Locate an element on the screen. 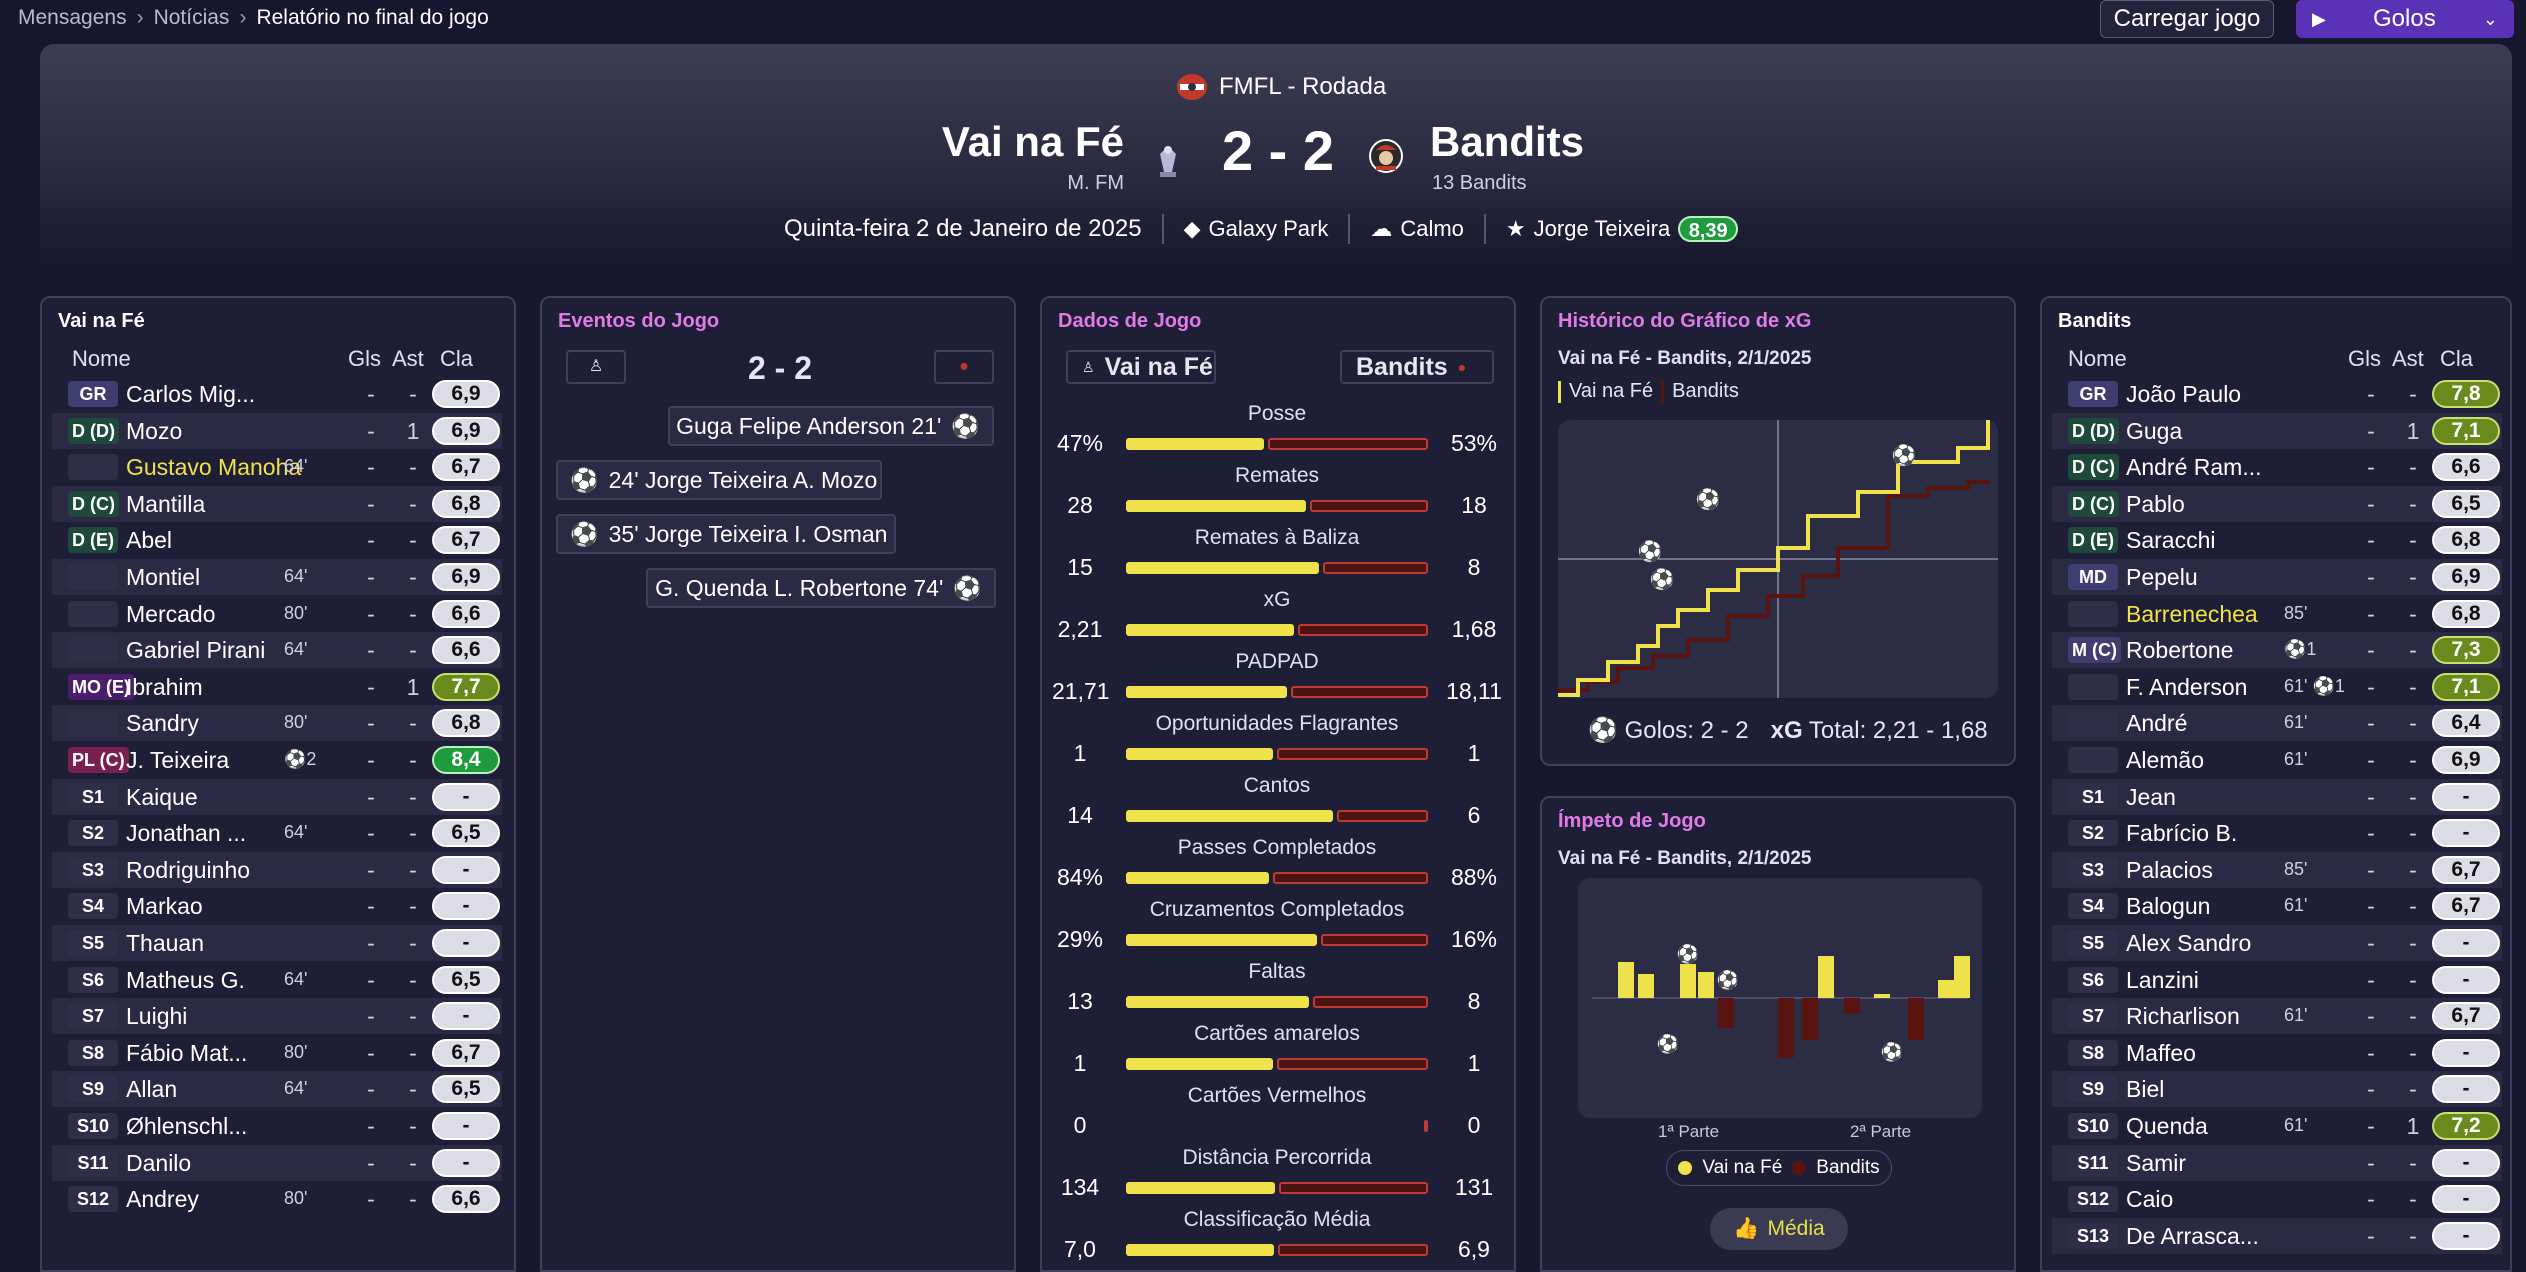 The image size is (2526, 1272). player-row: André 61' - -6,4 is located at coordinates (2277, 723).